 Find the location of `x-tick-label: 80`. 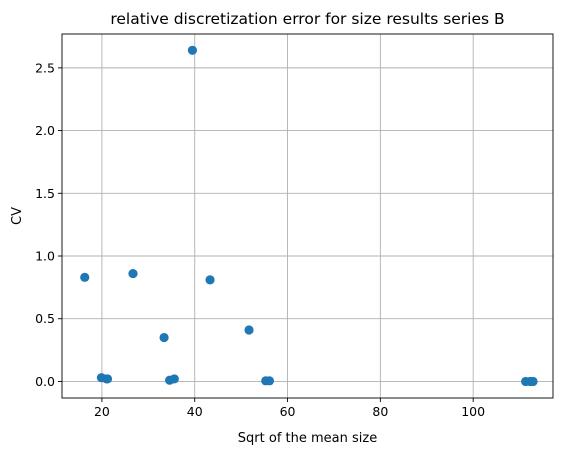

x-tick-label: 80 is located at coordinates (380, 411).